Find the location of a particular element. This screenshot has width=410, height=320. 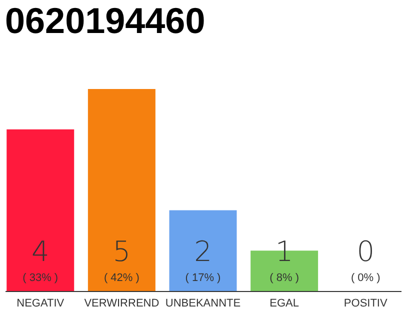

x-tick-label: POSITIV is located at coordinates (366, 304).